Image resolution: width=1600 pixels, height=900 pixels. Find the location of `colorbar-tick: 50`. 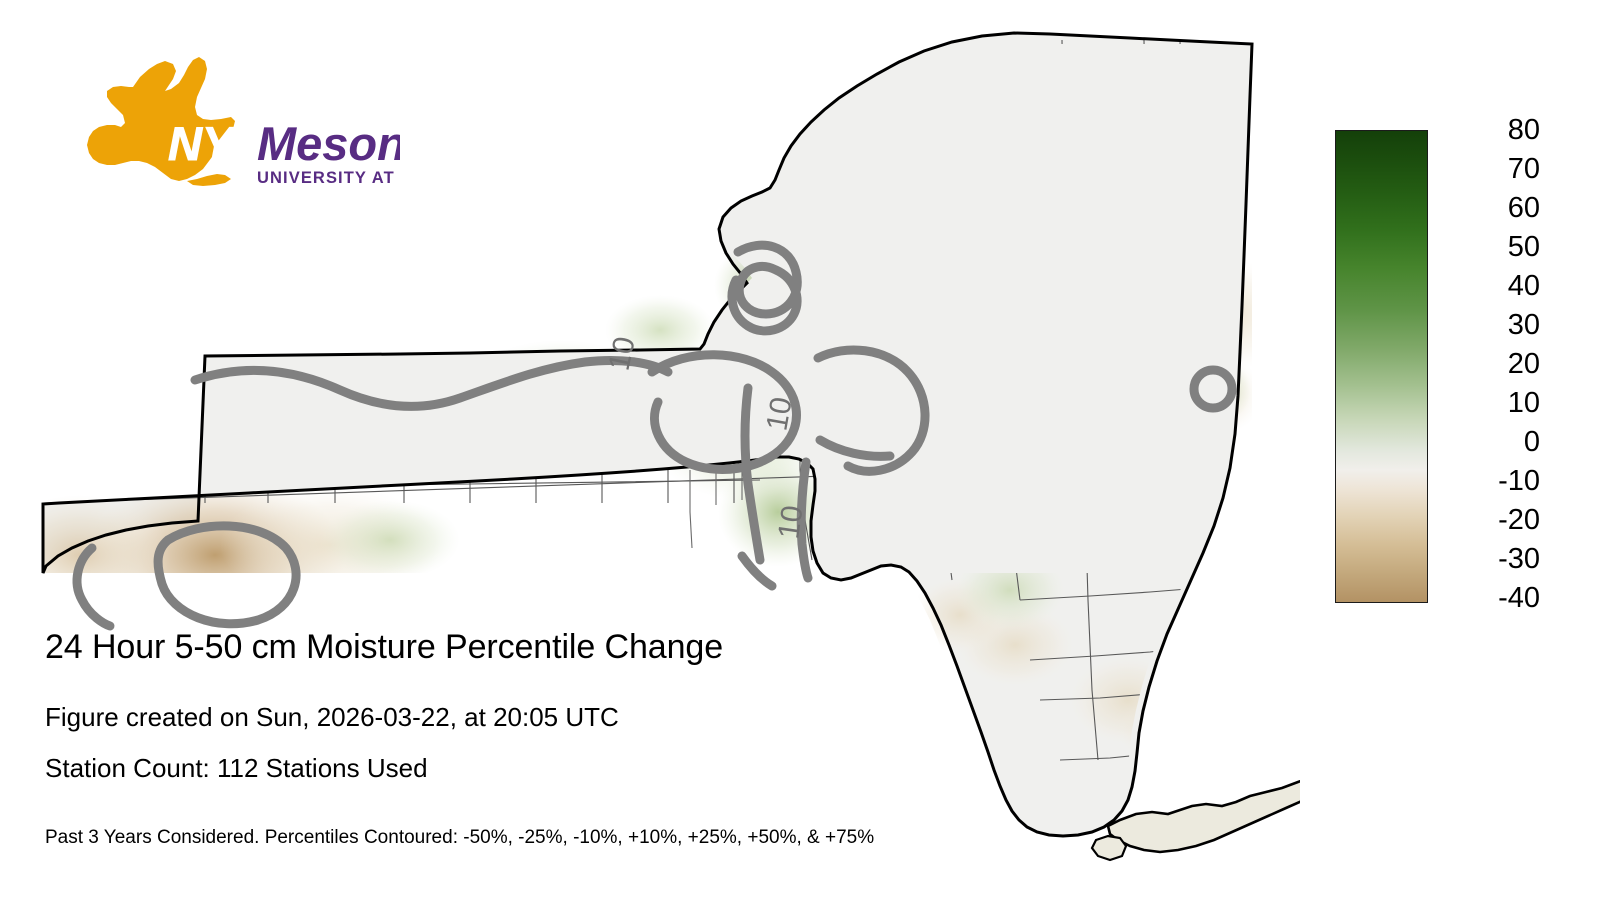

colorbar-tick: 50 is located at coordinates (1523, 247).